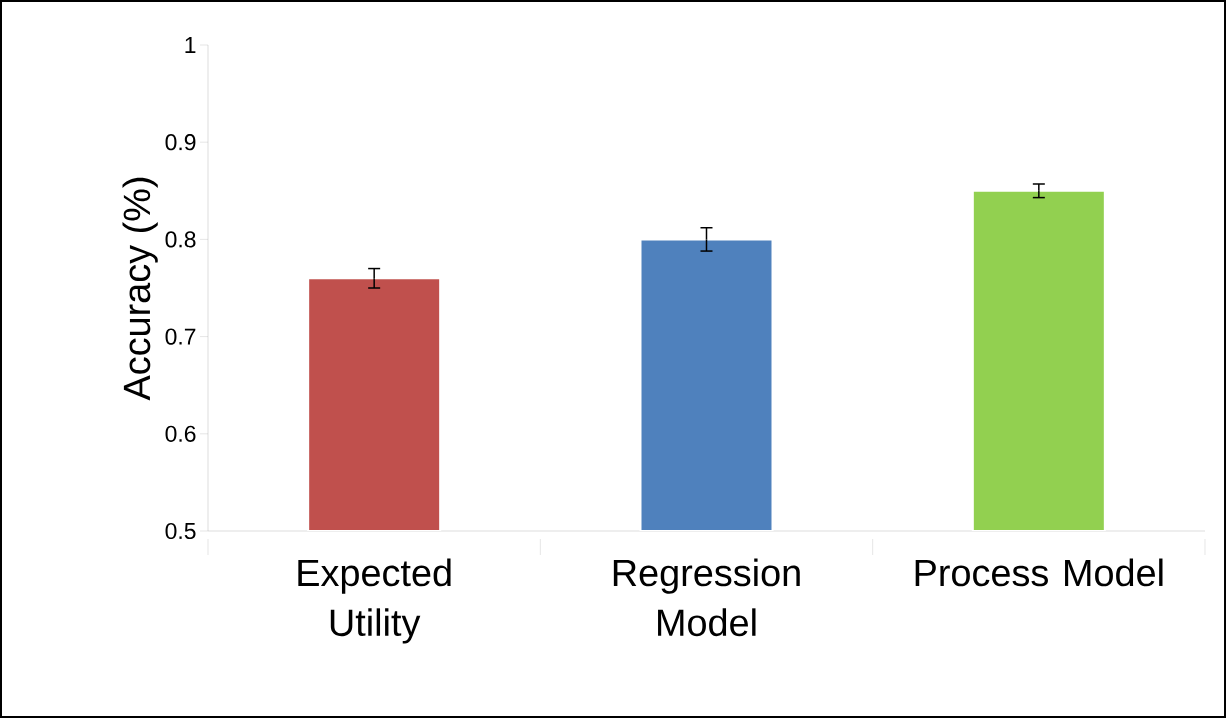 This screenshot has width=1226, height=718. Describe the element at coordinates (180, 531) in the screenshot. I see `y-tick-label: 0.5` at that location.